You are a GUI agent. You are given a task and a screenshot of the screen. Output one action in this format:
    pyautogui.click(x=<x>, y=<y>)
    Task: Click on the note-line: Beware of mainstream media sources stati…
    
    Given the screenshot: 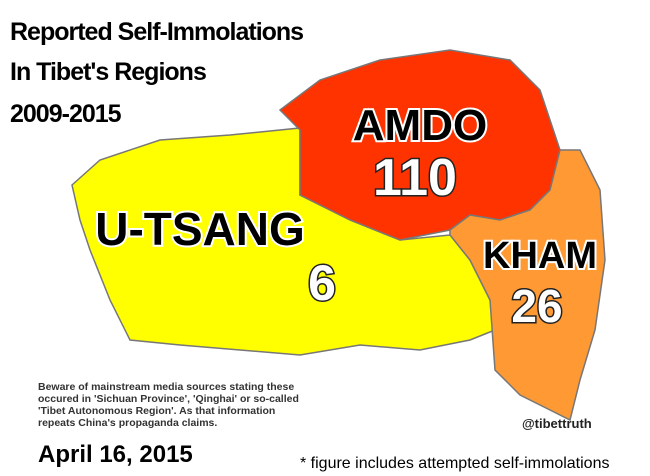 What is the action you would take?
    pyautogui.click(x=166, y=387)
    